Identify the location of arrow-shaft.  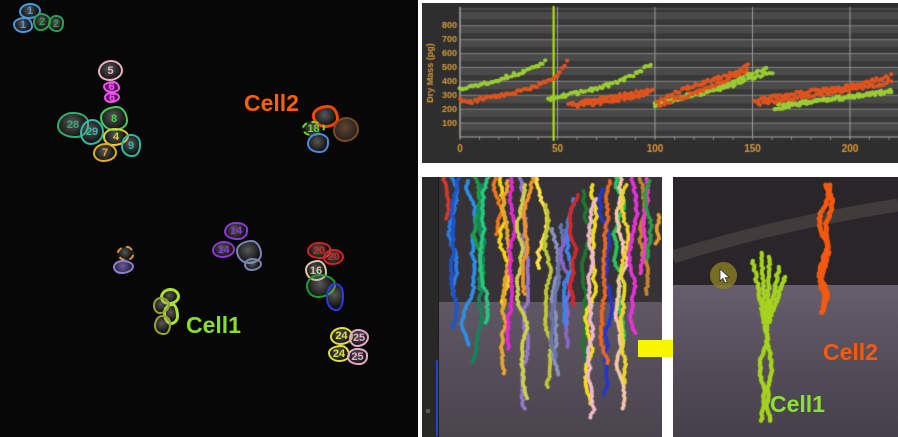
(656, 348).